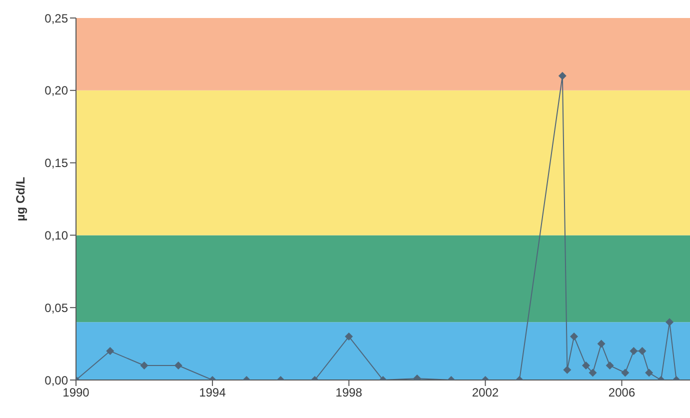 The width and height of the screenshot is (690, 418). I want to click on y-axis-title: µg Cd/L, so click(20, 199).